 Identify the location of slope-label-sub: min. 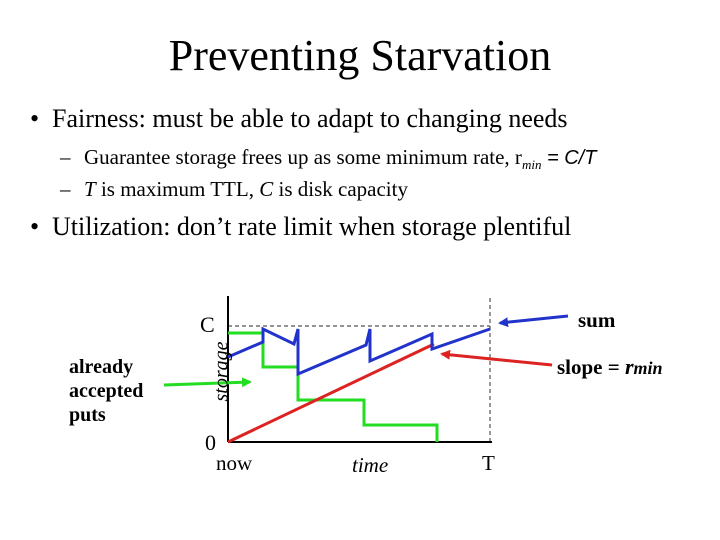
(648, 368).